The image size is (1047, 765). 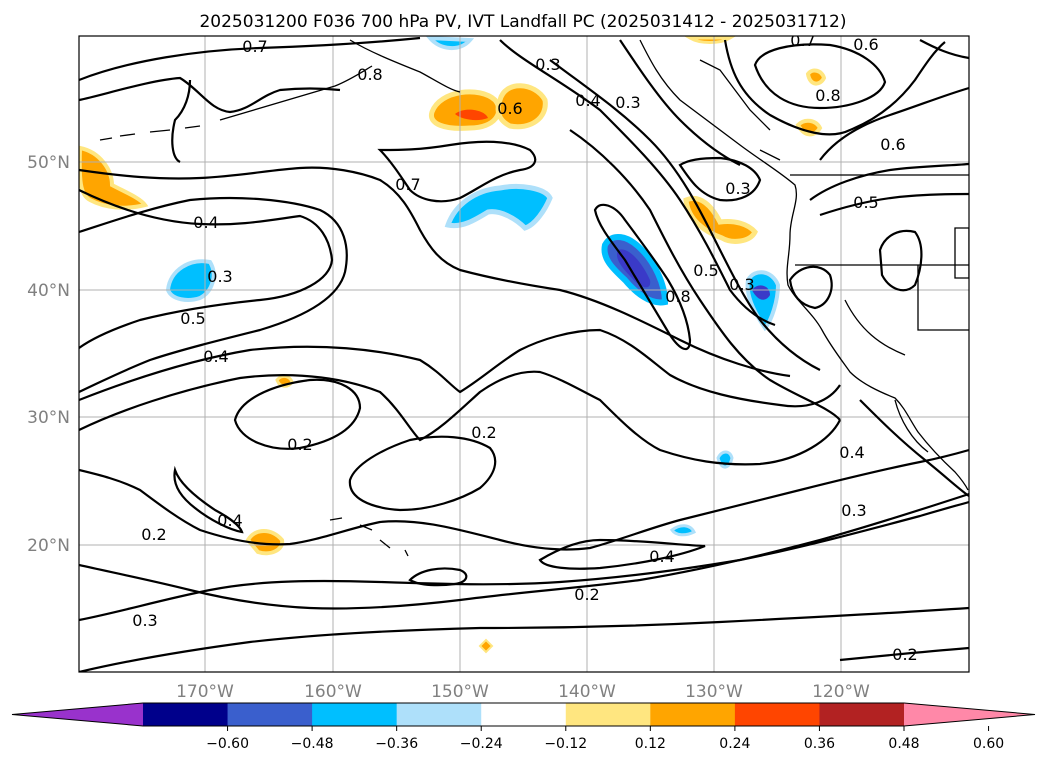 I want to click on colorbar-tick-label: −0.48, so click(x=312, y=744).